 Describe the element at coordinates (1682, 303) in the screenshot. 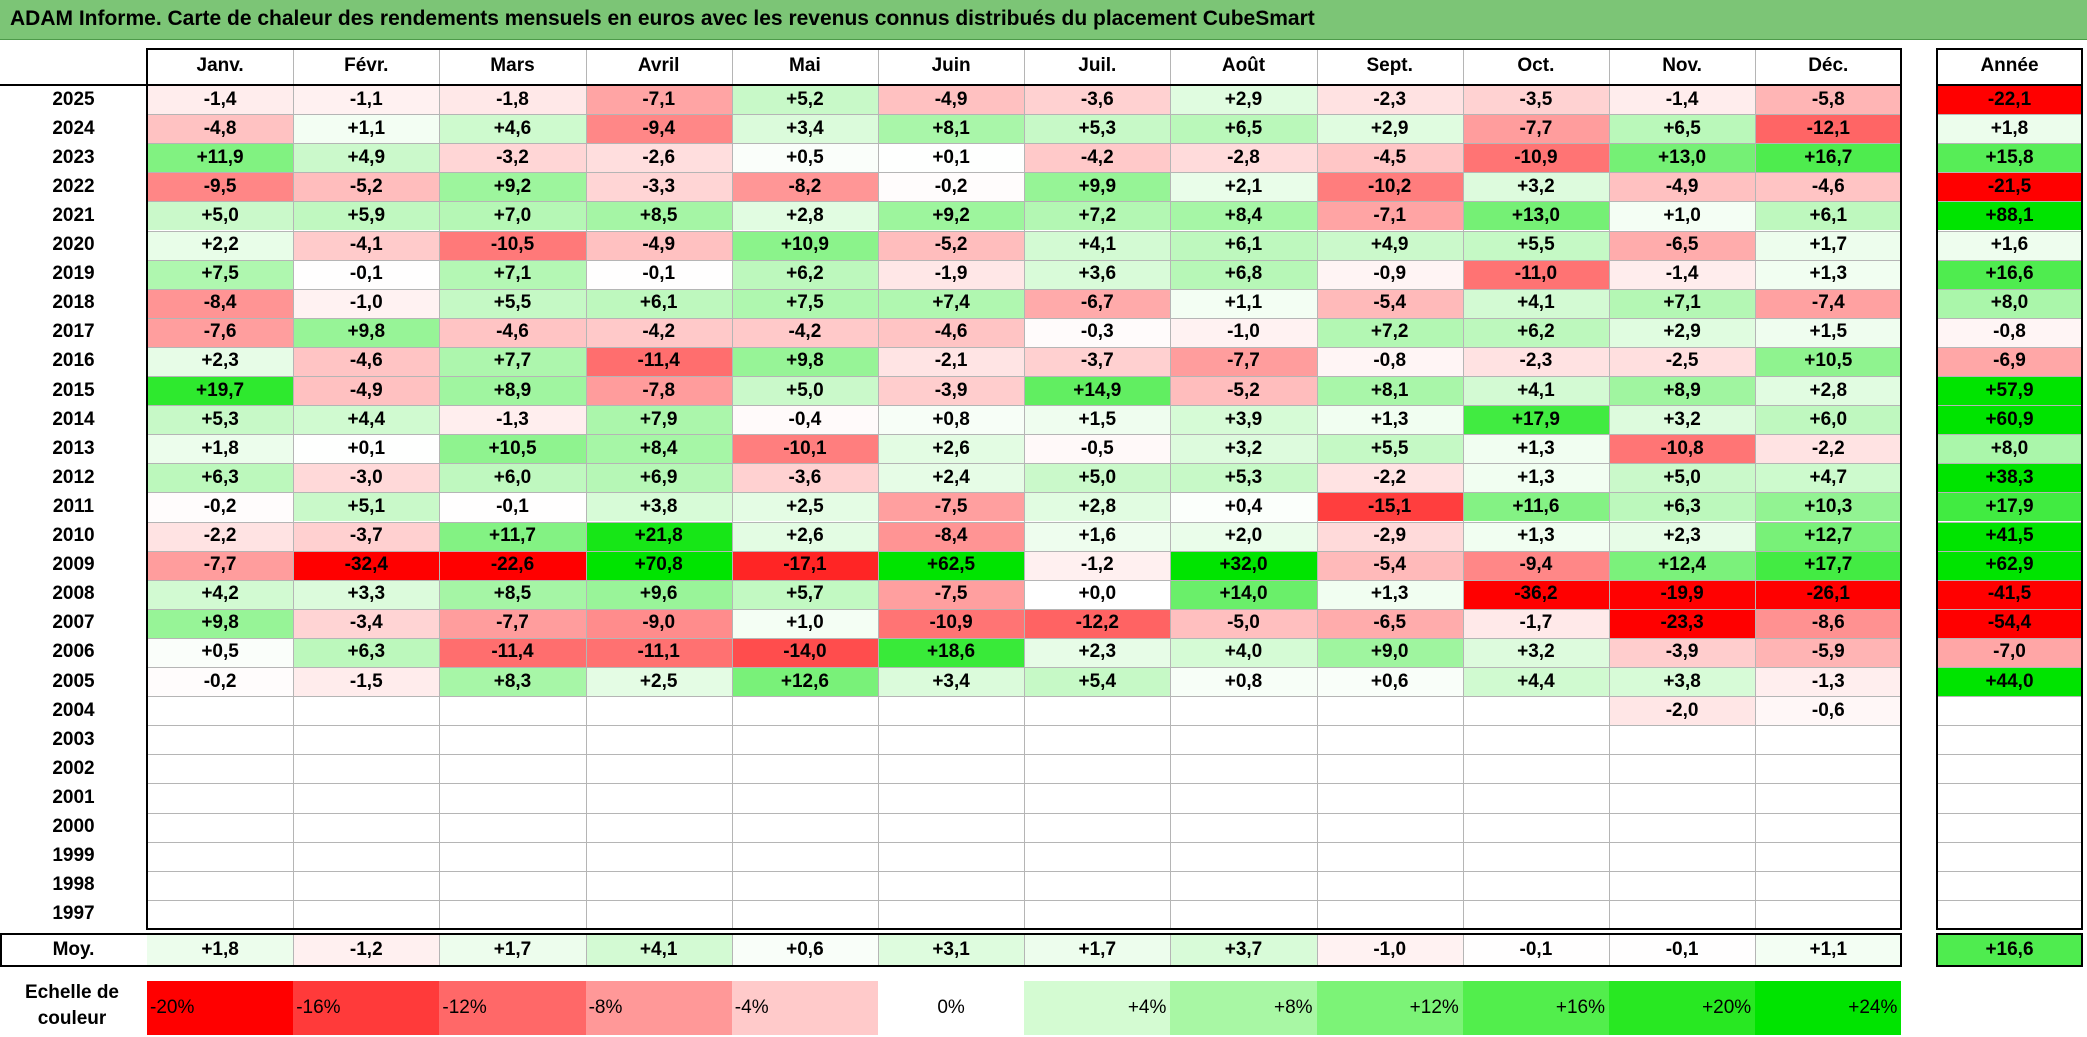

I see `heatmap-cell: +7,1` at that location.